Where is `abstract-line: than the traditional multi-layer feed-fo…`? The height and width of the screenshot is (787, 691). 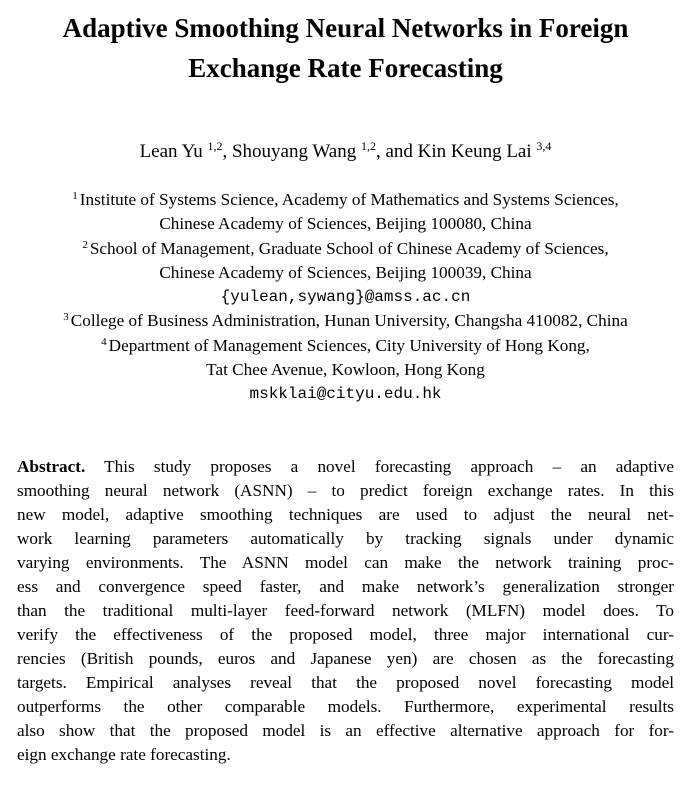
abstract-line: than the traditional multi-layer feed-fo… is located at coordinates (345, 610).